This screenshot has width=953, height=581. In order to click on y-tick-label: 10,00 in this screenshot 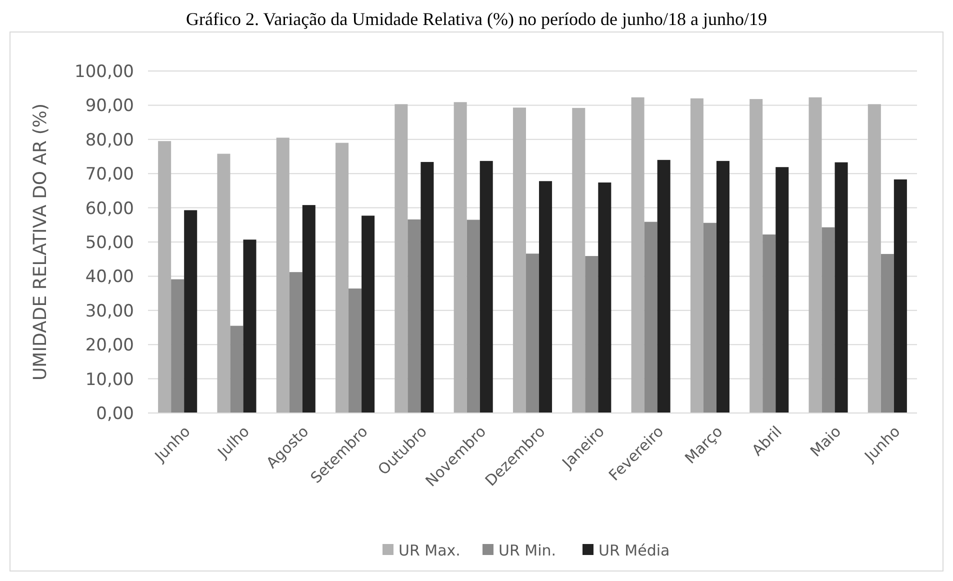, I will do `click(109, 380)`.